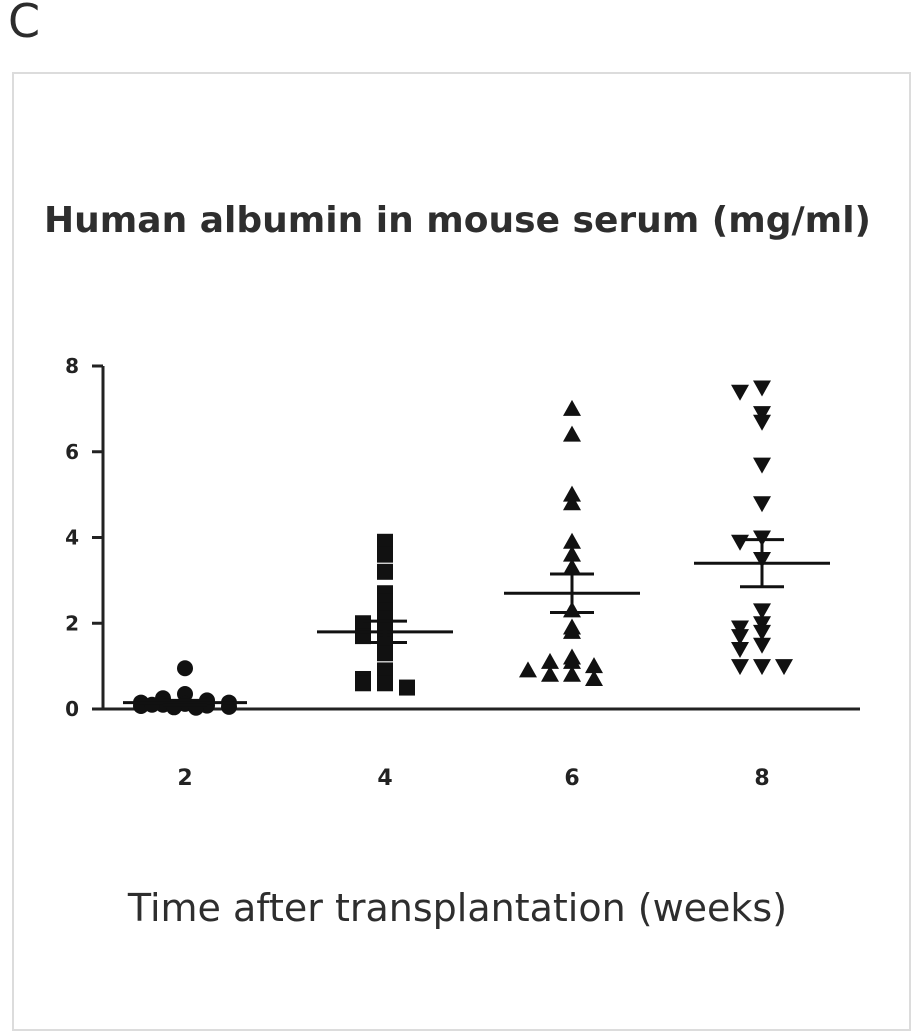  Describe the element at coordinates (72, 538) in the screenshot. I see `y-tick-label: 4` at that location.